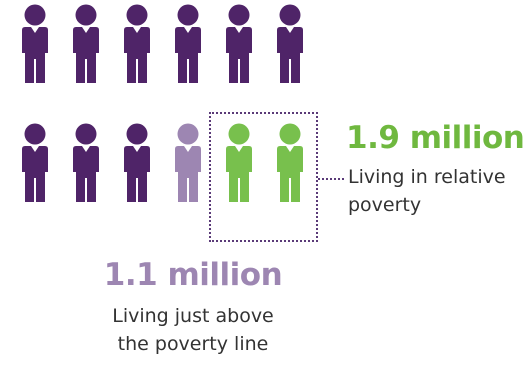  Describe the element at coordinates (193, 275) in the screenshot. I see `above-poverty-number: 1.1 million` at that location.